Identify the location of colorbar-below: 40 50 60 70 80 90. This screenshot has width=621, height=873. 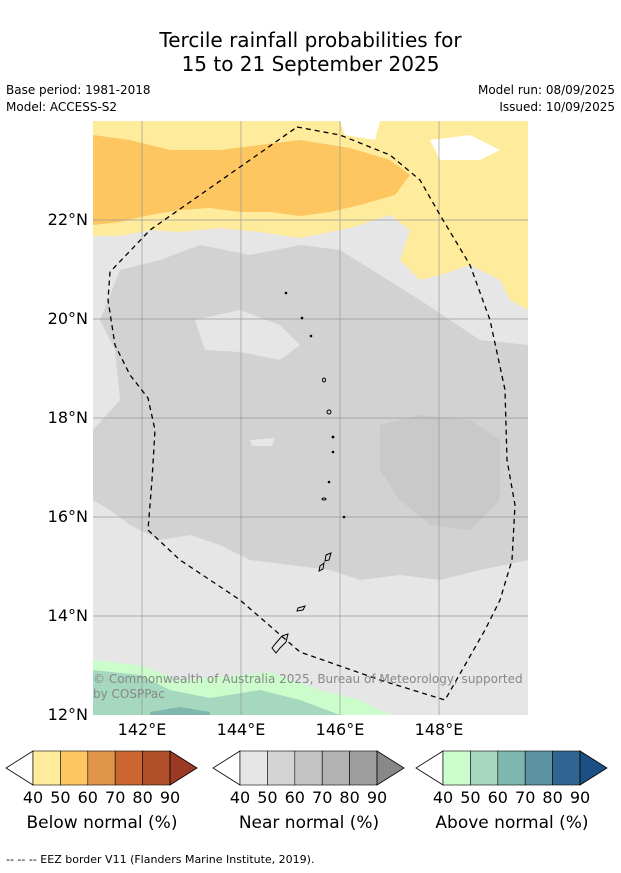
(101, 778).